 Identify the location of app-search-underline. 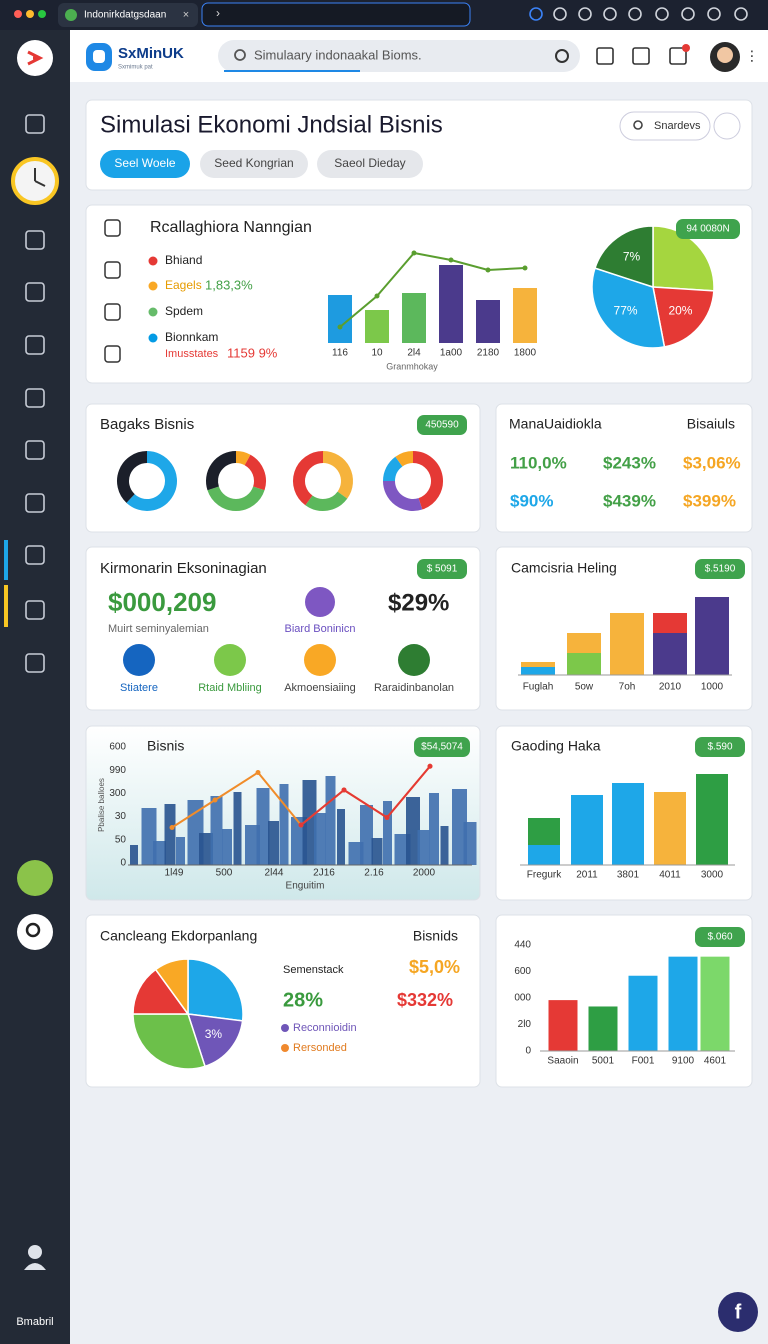
(292, 71).